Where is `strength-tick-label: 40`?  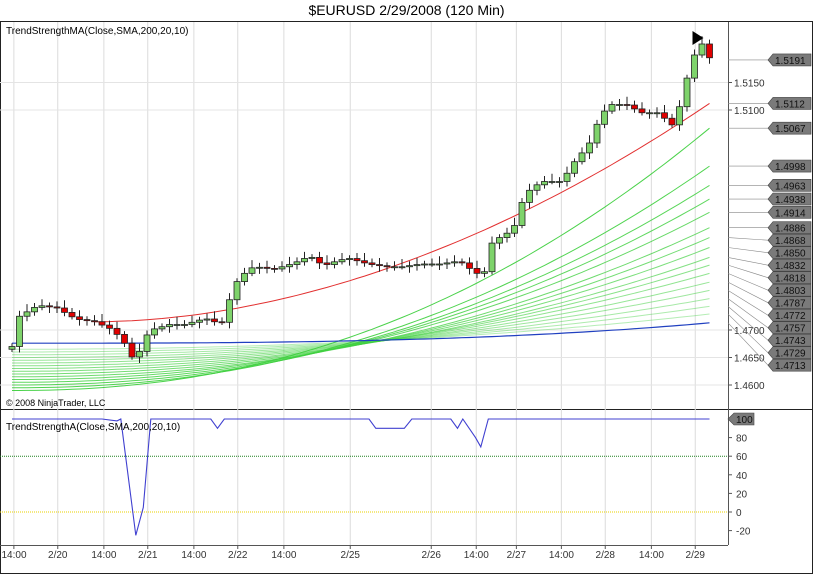 strength-tick-label: 40 is located at coordinates (742, 476).